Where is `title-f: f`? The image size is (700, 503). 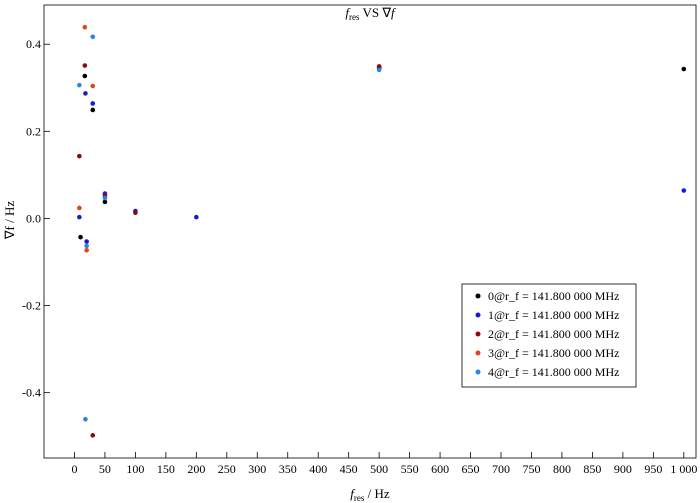 title-f: f is located at coordinates (348, 12).